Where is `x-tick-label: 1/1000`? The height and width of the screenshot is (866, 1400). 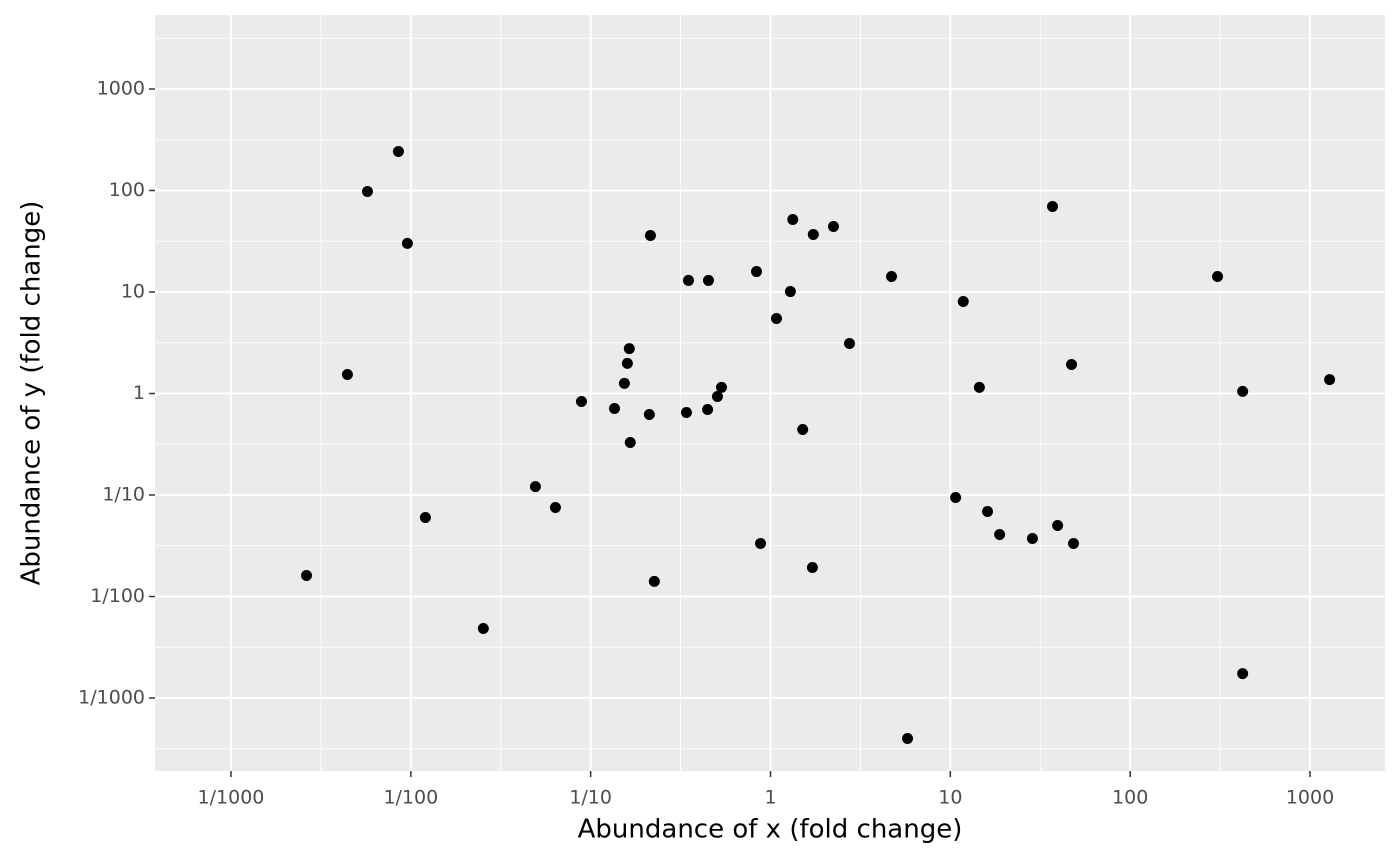
x-tick-label: 1/1000 is located at coordinates (231, 798).